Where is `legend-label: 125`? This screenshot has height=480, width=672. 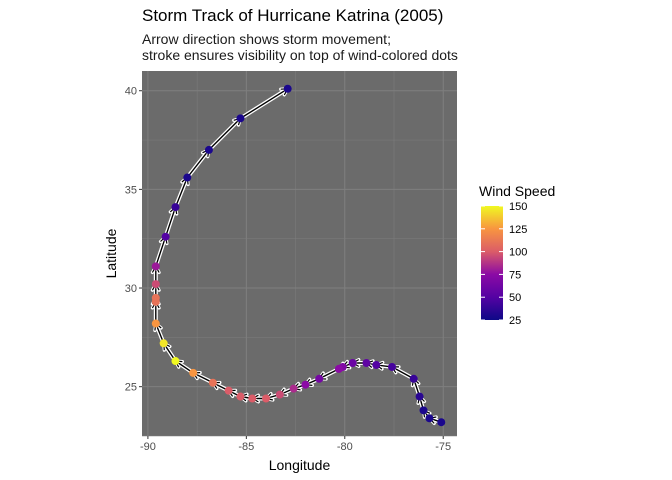 legend-label: 125 is located at coordinates (518, 230).